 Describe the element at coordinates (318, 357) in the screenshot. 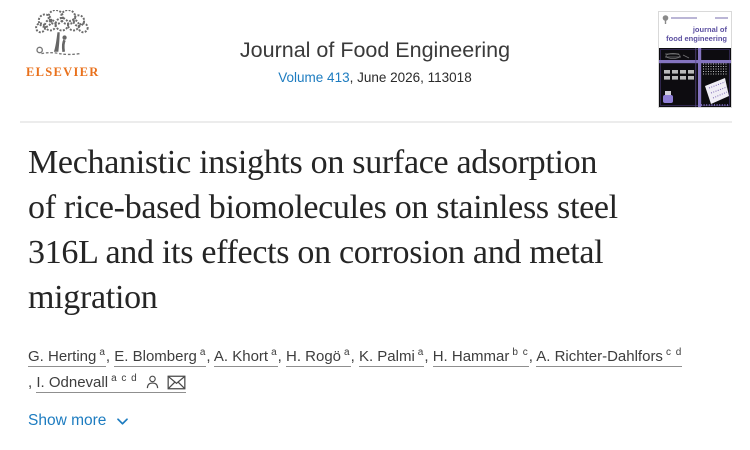

I see `author-link-rogo: H. Rogö a` at that location.